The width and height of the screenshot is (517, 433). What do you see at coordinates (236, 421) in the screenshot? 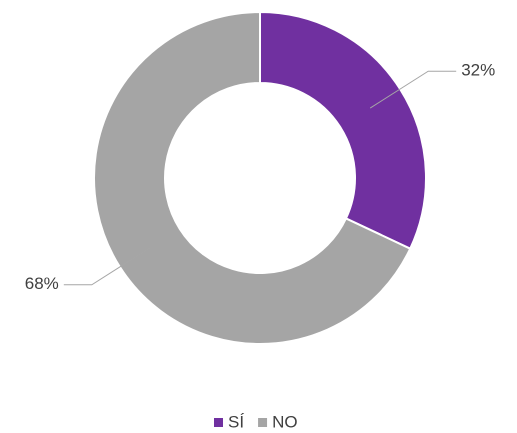
I see `legend-label: SÍ` at bounding box center [236, 421].